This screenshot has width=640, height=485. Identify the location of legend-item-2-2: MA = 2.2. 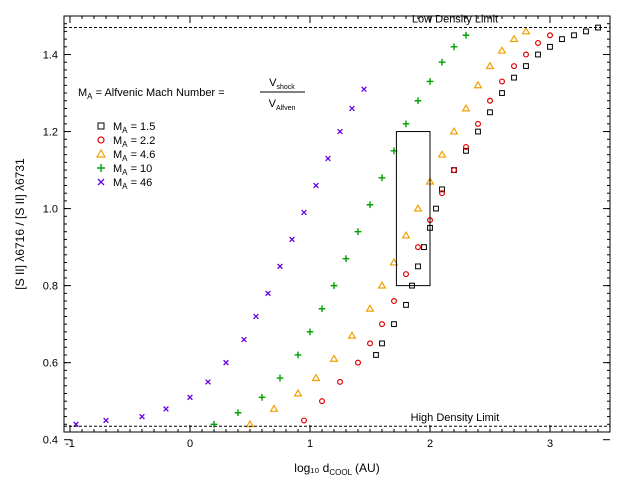
(126, 142).